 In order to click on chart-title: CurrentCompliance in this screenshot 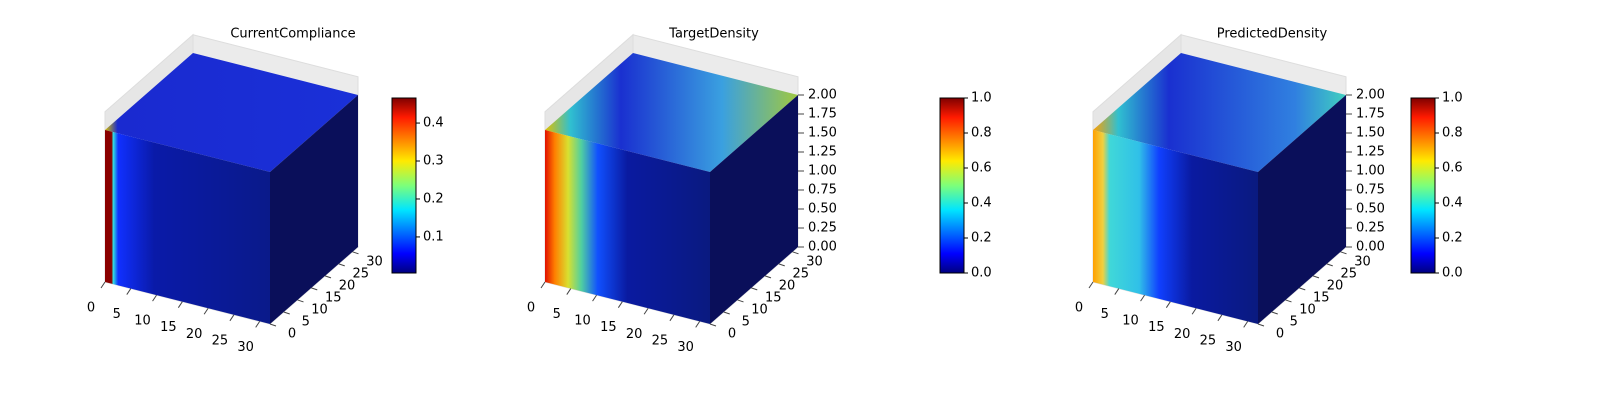, I will do `click(292, 34)`.